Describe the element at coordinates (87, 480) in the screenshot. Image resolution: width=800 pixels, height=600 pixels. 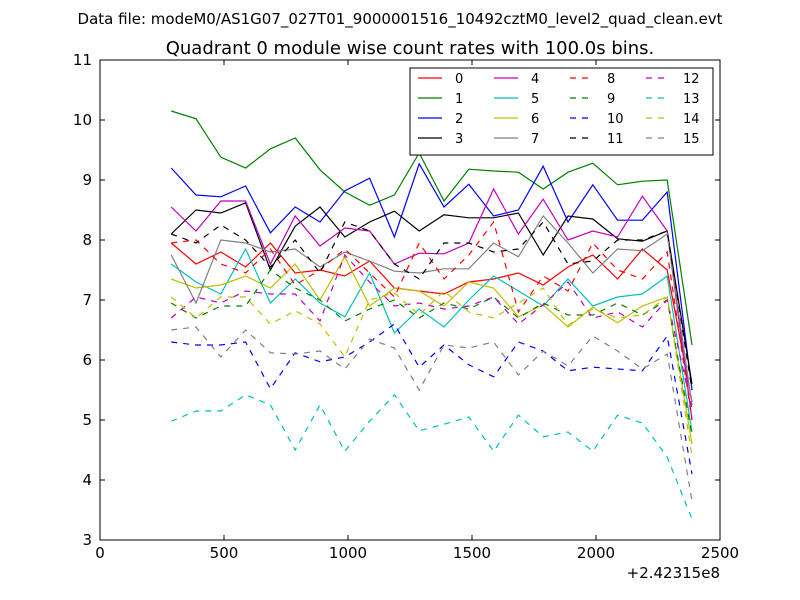
I see `y-tick-label: 4` at that location.